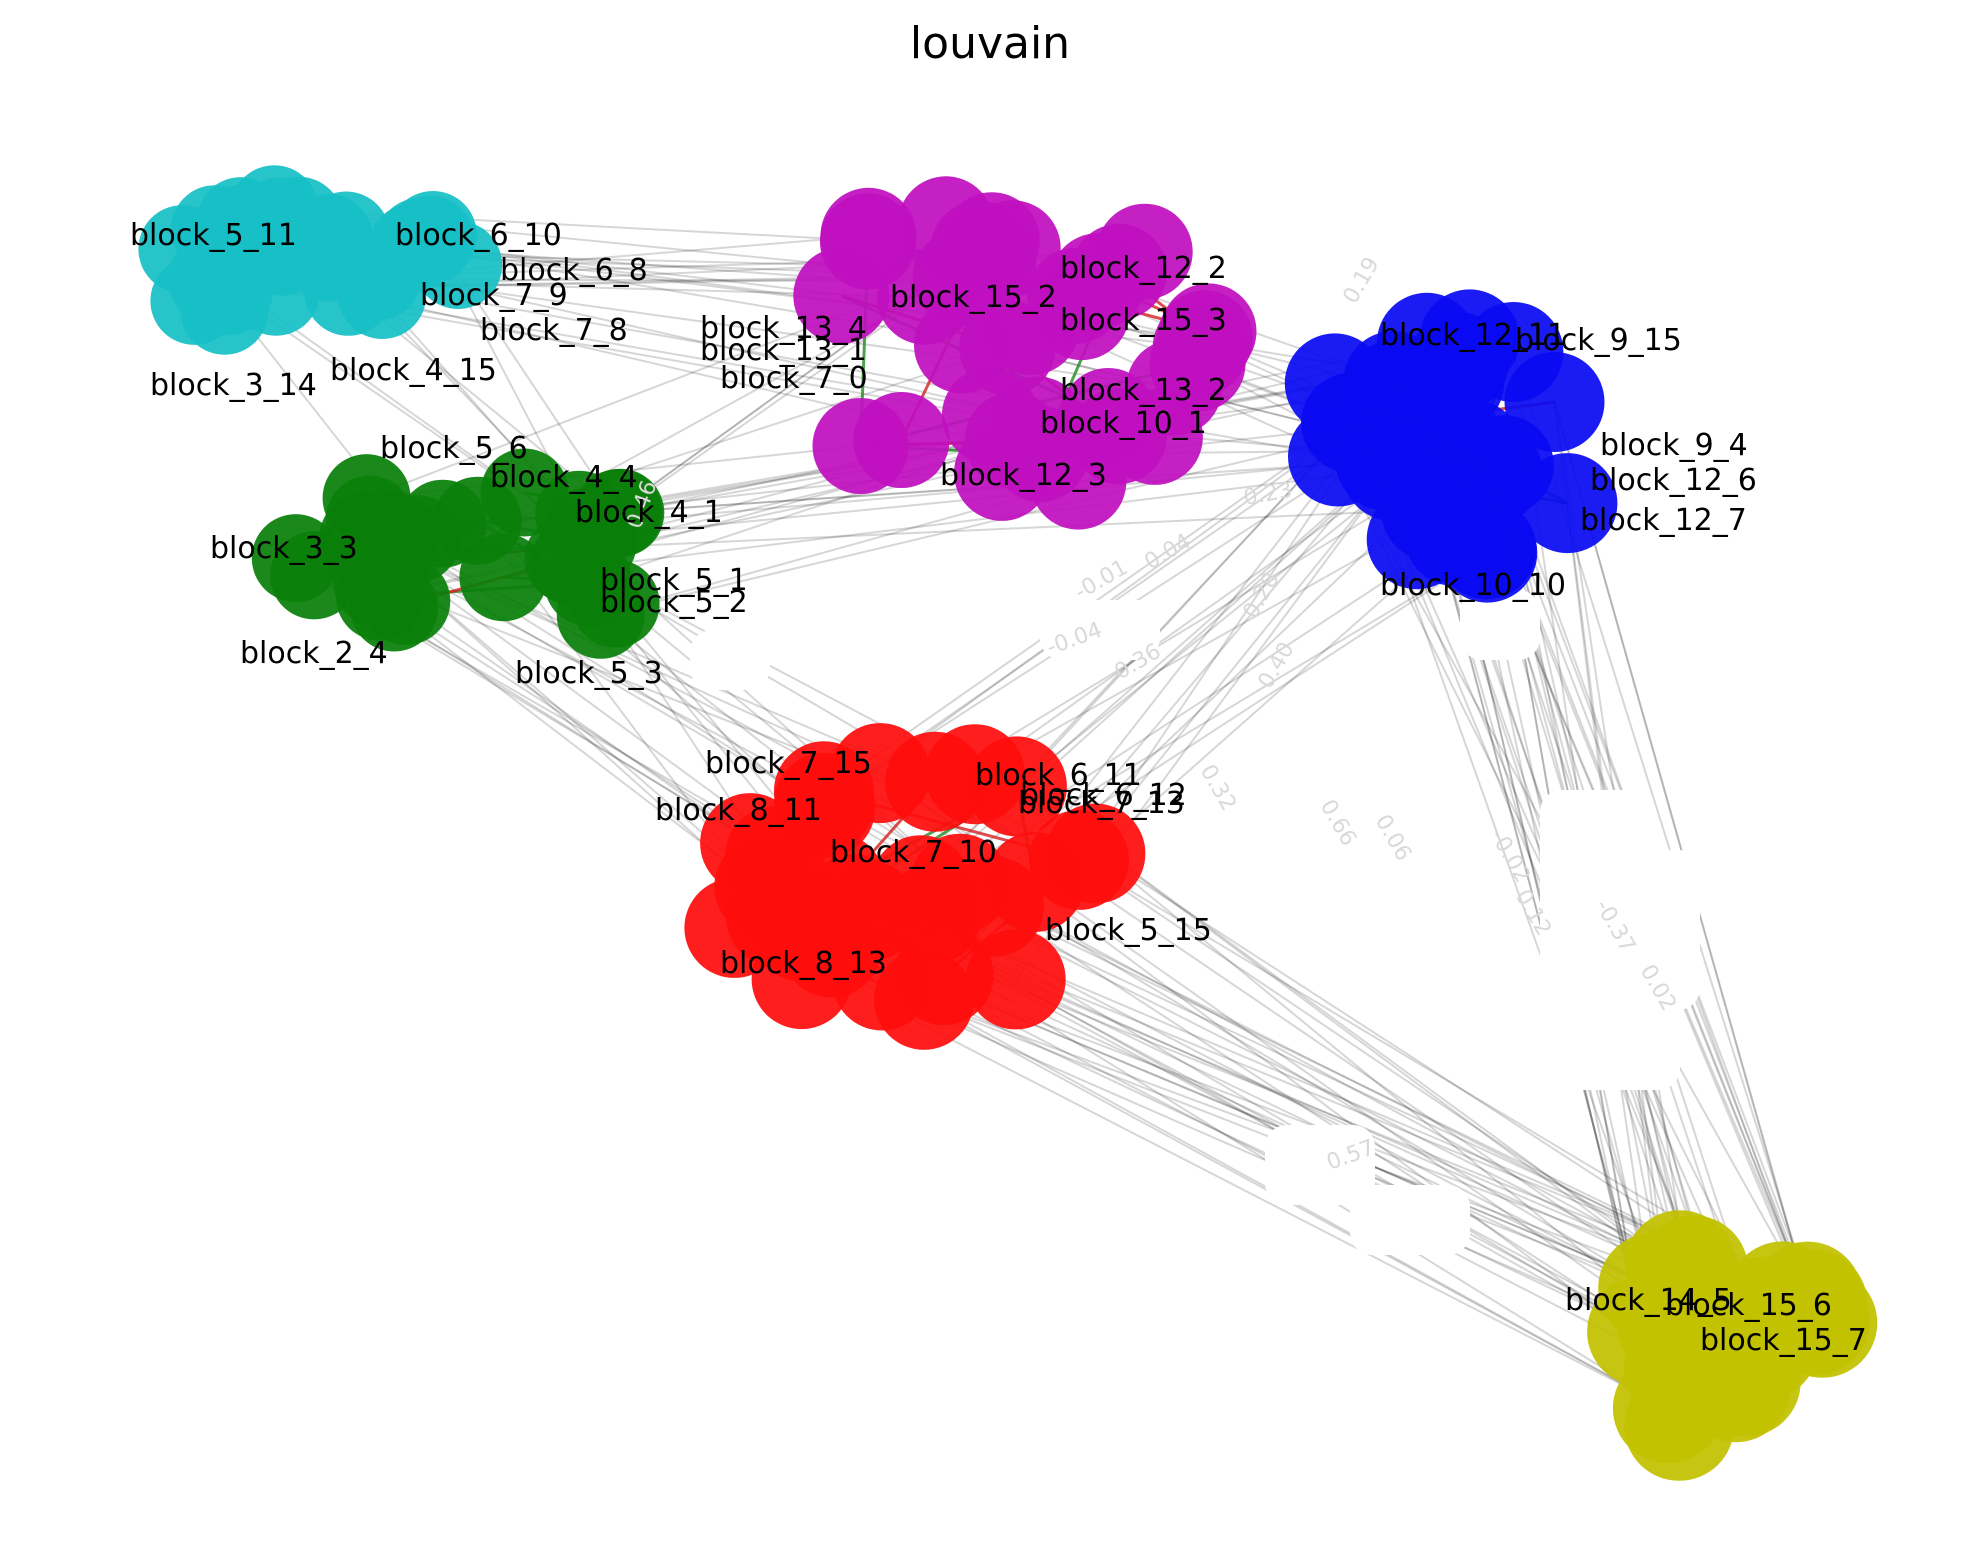 The image size is (1980, 1563). I want to click on node-label: block_10_1, so click(1123, 423).